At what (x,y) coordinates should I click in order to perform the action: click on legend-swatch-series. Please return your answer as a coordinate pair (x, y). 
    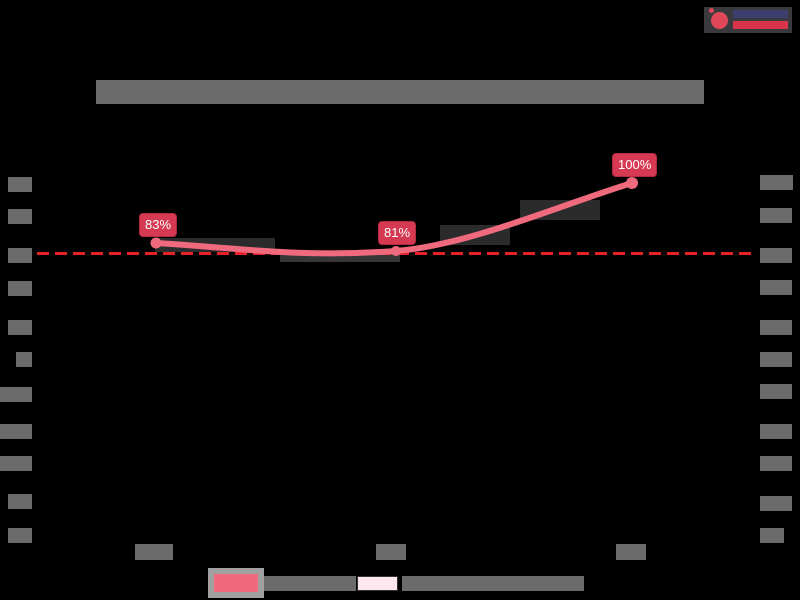
    Looking at the image, I should click on (236, 583).